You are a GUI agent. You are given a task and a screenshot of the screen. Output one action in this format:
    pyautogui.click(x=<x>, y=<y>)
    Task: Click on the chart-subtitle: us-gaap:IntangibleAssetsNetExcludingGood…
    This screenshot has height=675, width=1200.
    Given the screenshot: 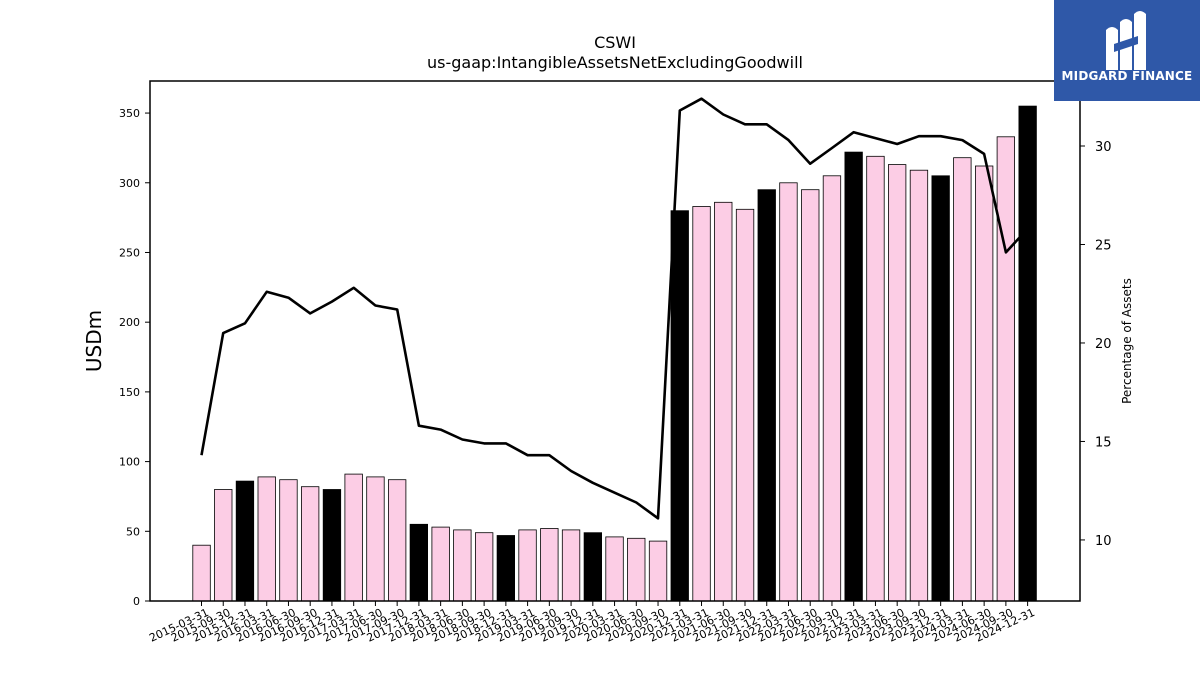 What is the action you would take?
    pyautogui.click(x=615, y=62)
    